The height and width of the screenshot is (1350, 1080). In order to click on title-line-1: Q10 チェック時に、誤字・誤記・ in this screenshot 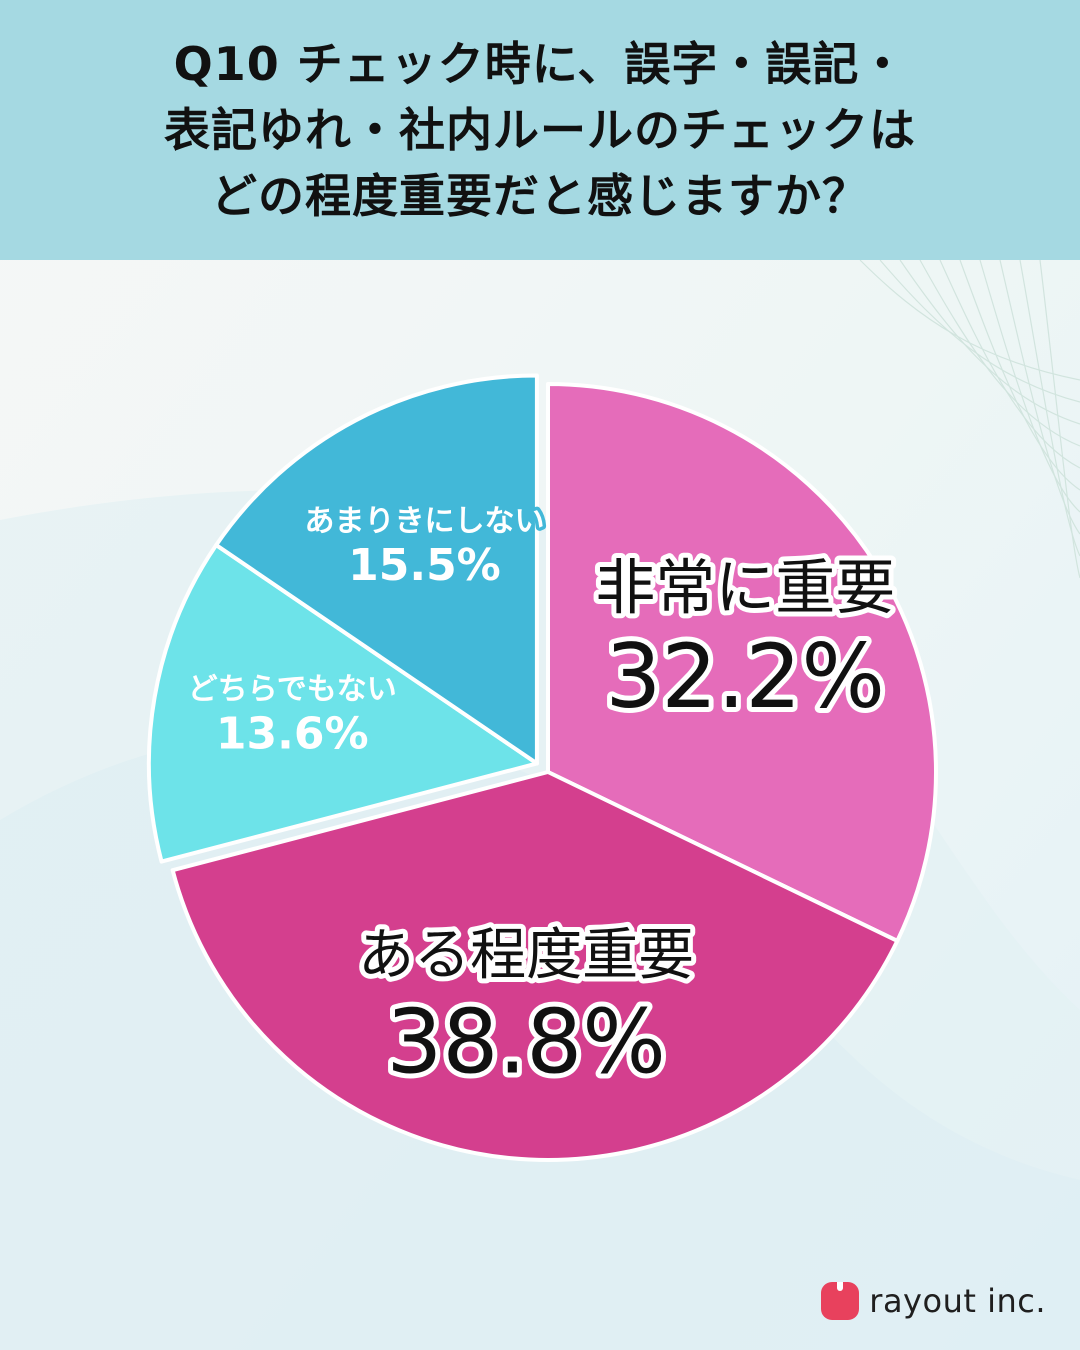, I will do `click(540, 64)`.